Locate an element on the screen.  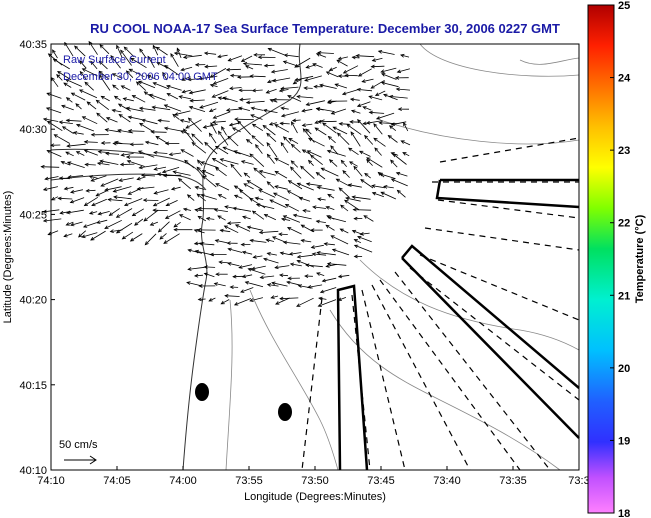
colorbar-label: Temperature (°C) is located at coordinates (640, 258).